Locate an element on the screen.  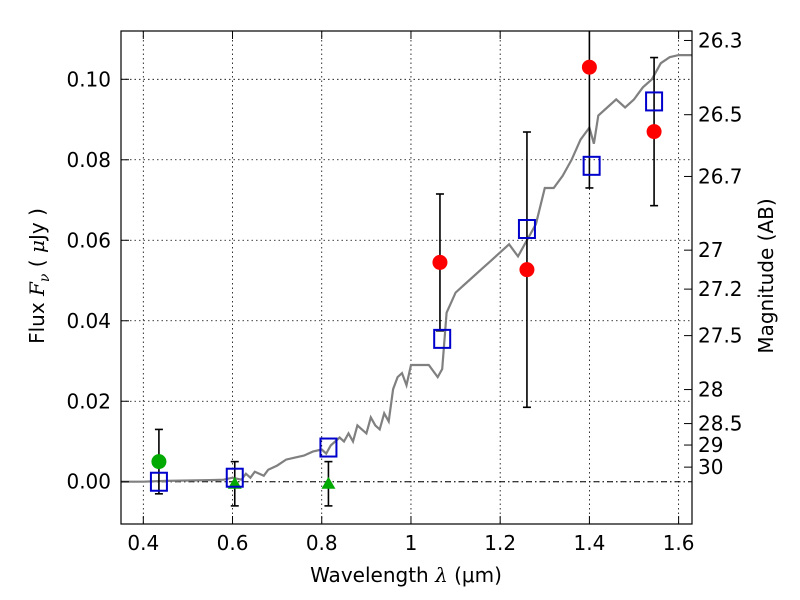
x-tick-label: 0.6 is located at coordinates (233, 543).